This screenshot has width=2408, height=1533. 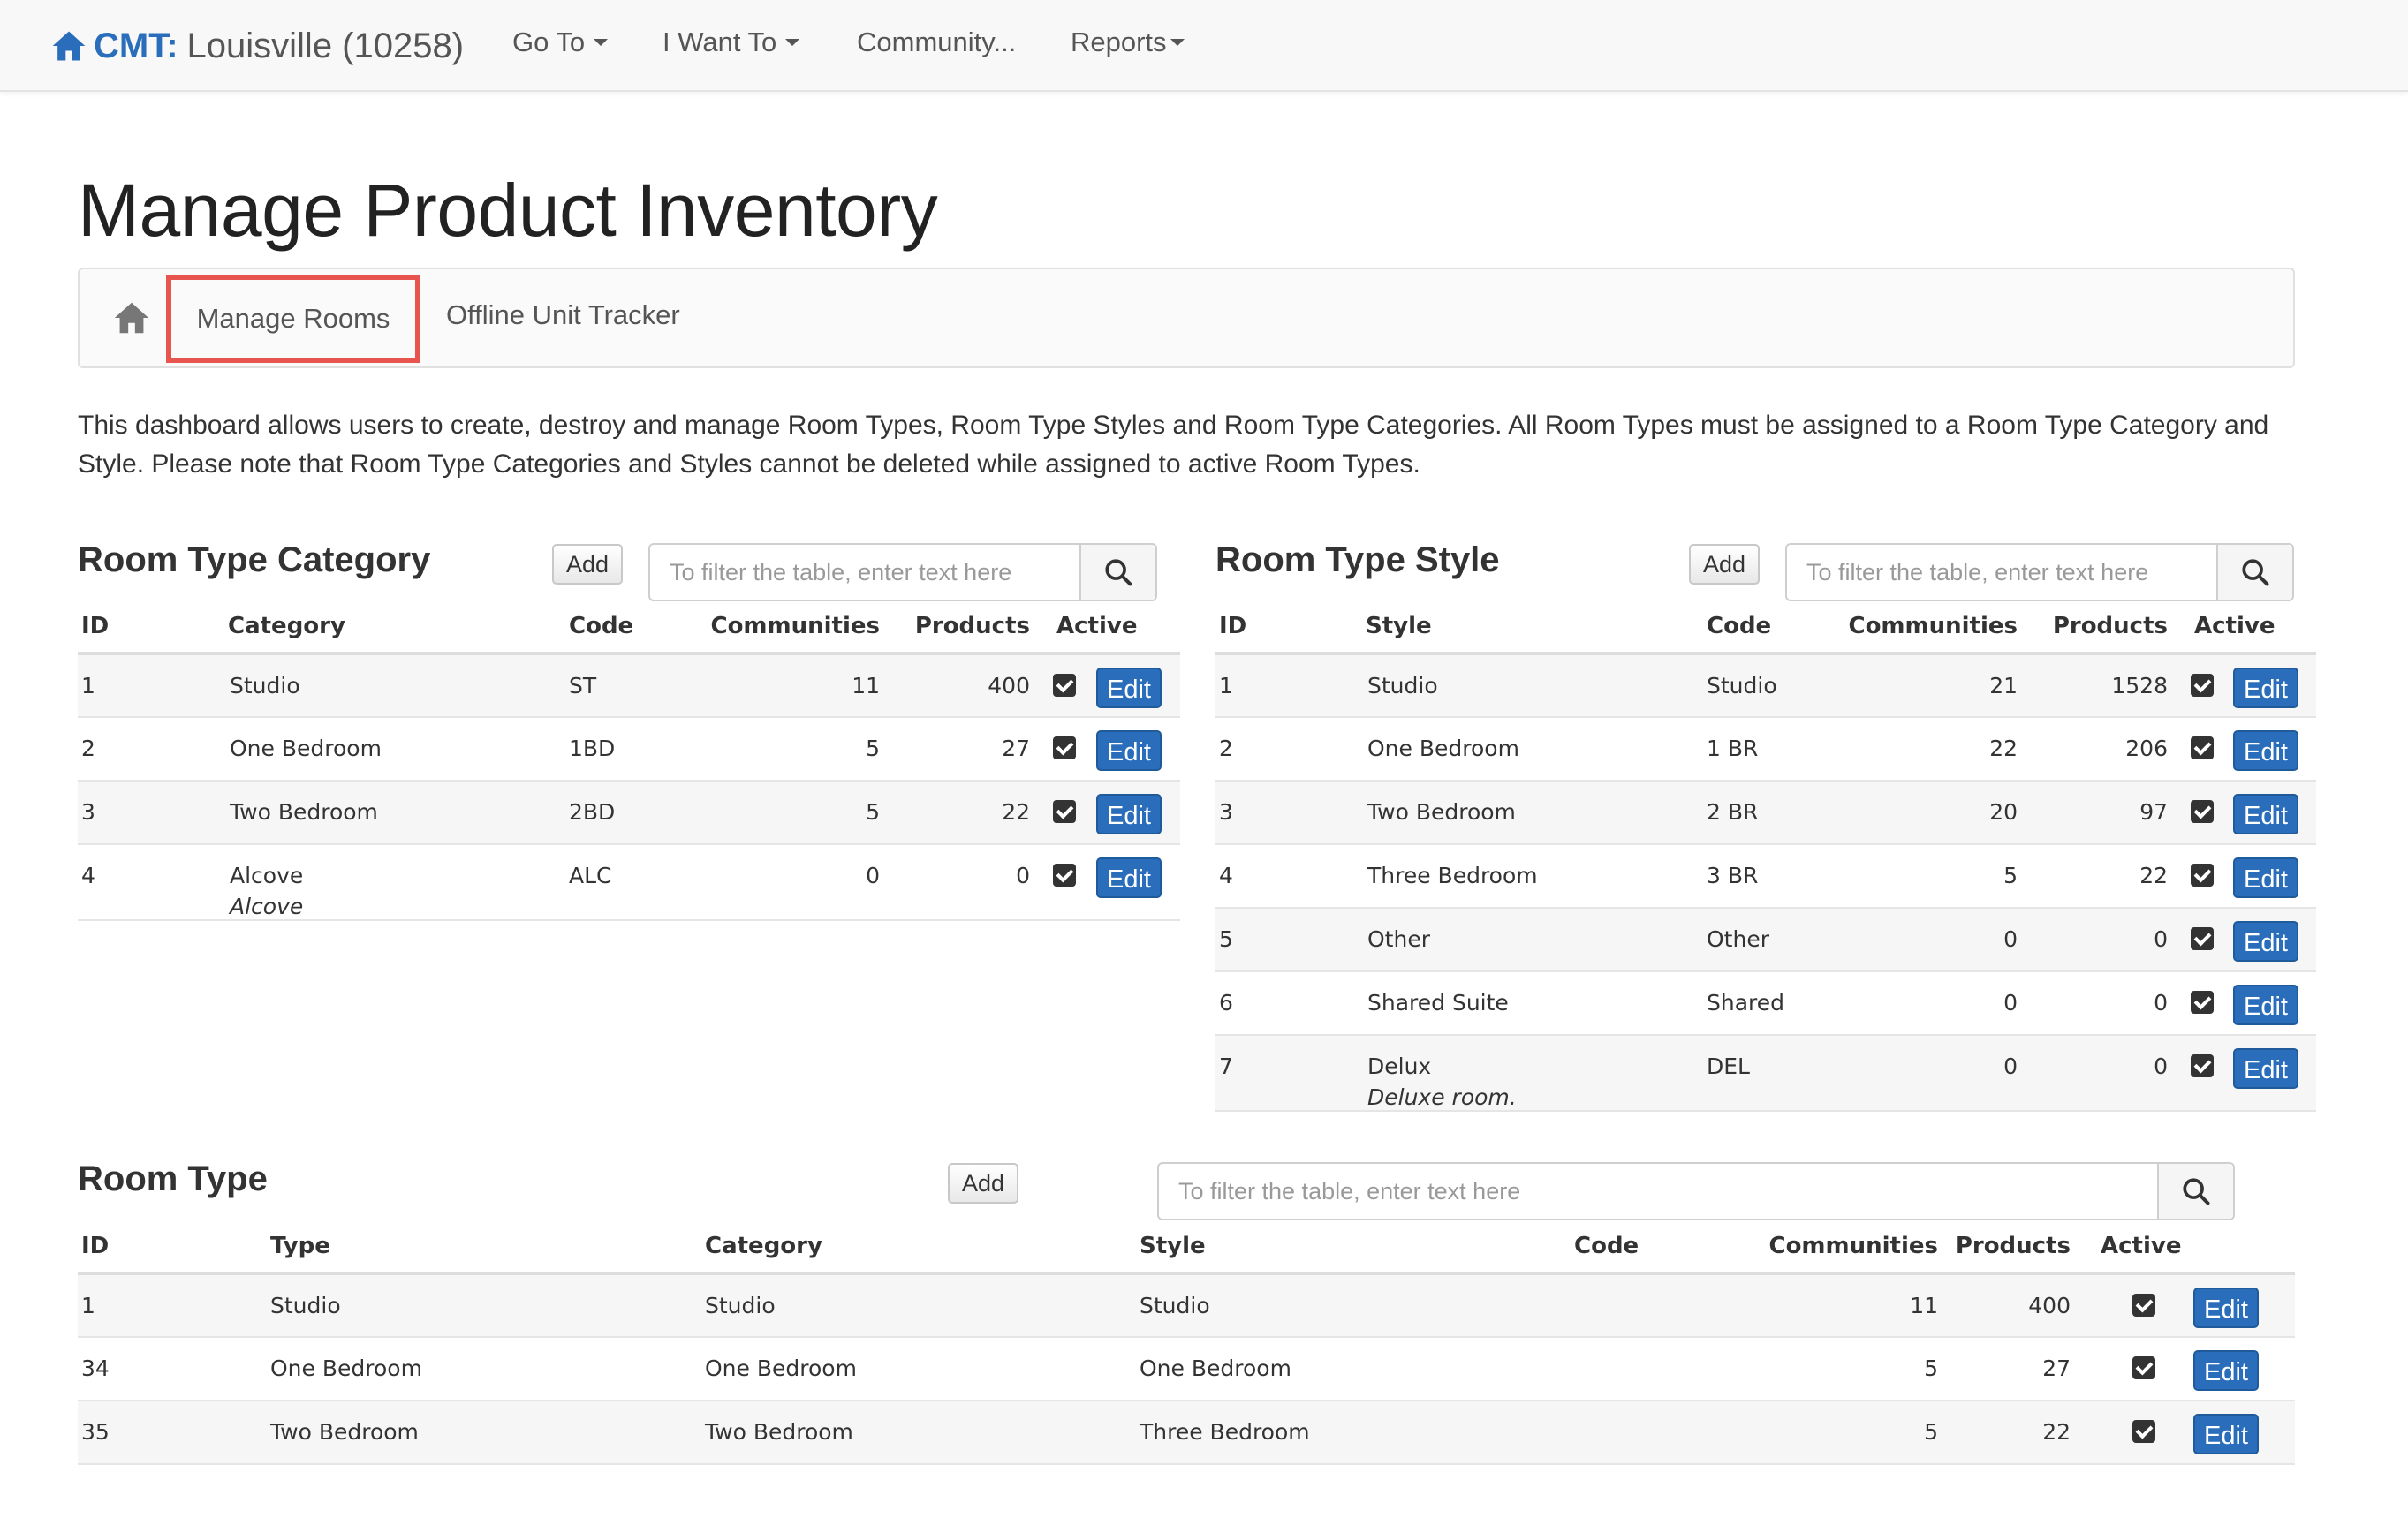 What do you see at coordinates (731, 42) in the screenshot?
I see `nav-i-want-to: I Want To` at bounding box center [731, 42].